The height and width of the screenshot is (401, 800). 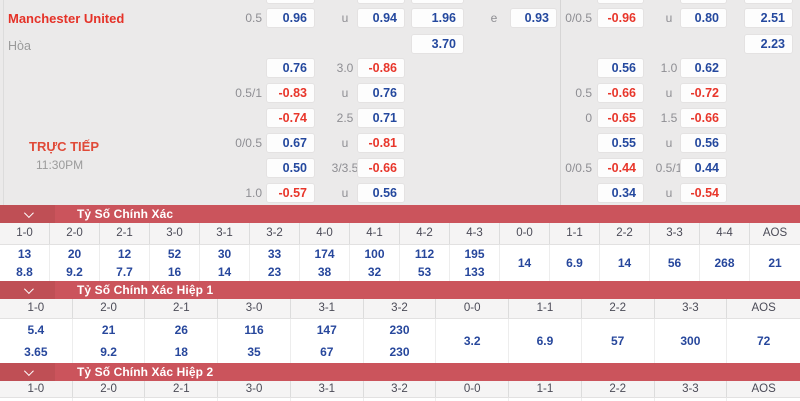 What do you see at coordinates (620, 143) in the screenshot?
I see `odds-value-box: 0.55` at bounding box center [620, 143].